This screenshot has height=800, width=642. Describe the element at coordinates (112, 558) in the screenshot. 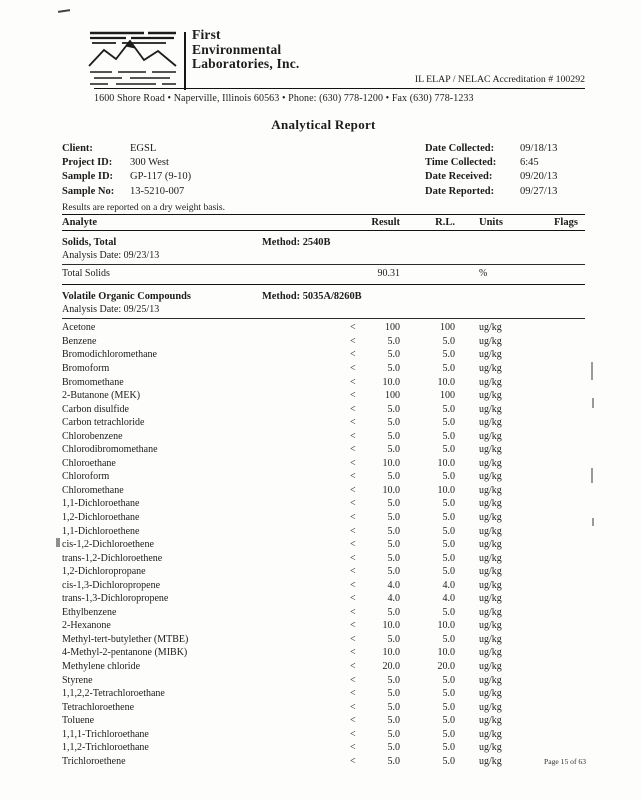

I see `analyte-name: trans-1,2-Dichloroethene` at that location.